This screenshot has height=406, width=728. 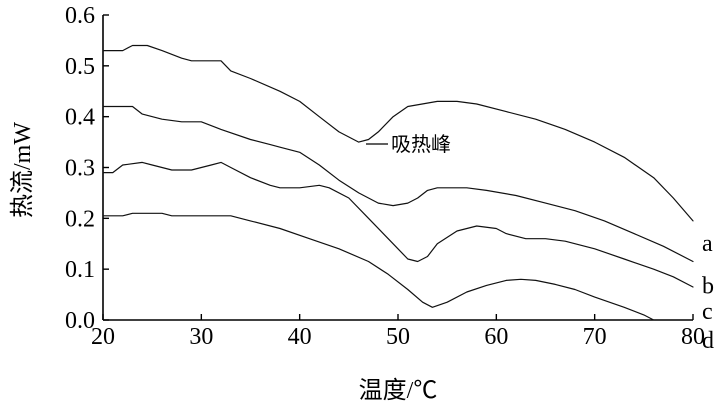 What do you see at coordinates (707, 244) in the screenshot?
I see `series-label-a: a` at bounding box center [707, 244].